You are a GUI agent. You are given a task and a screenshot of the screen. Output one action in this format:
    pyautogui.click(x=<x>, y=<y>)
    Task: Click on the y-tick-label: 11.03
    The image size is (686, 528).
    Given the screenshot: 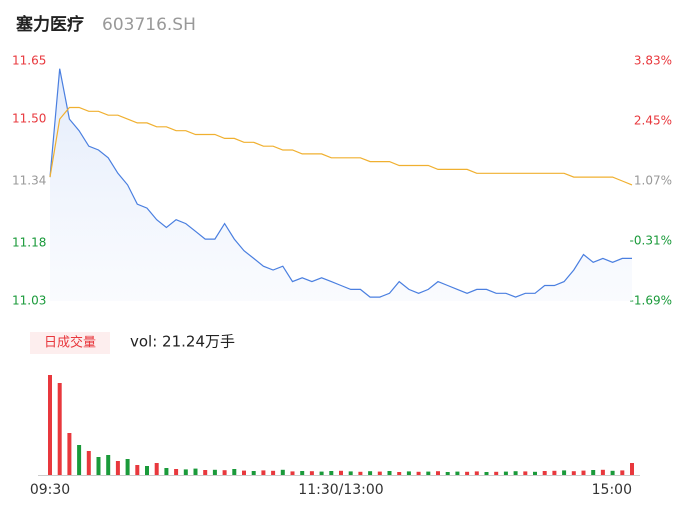 What is the action you would take?
    pyautogui.click(x=29, y=301)
    